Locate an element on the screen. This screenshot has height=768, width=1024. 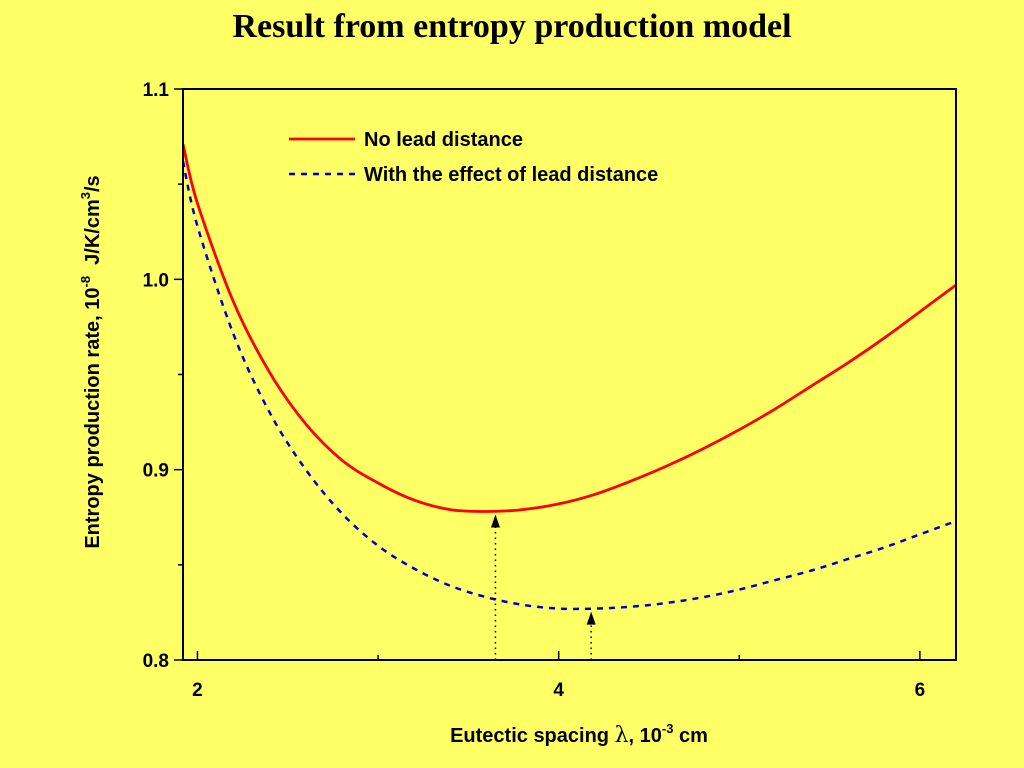
x-axis-label-text: Eutectic spacing is located at coordinates (532, 736).